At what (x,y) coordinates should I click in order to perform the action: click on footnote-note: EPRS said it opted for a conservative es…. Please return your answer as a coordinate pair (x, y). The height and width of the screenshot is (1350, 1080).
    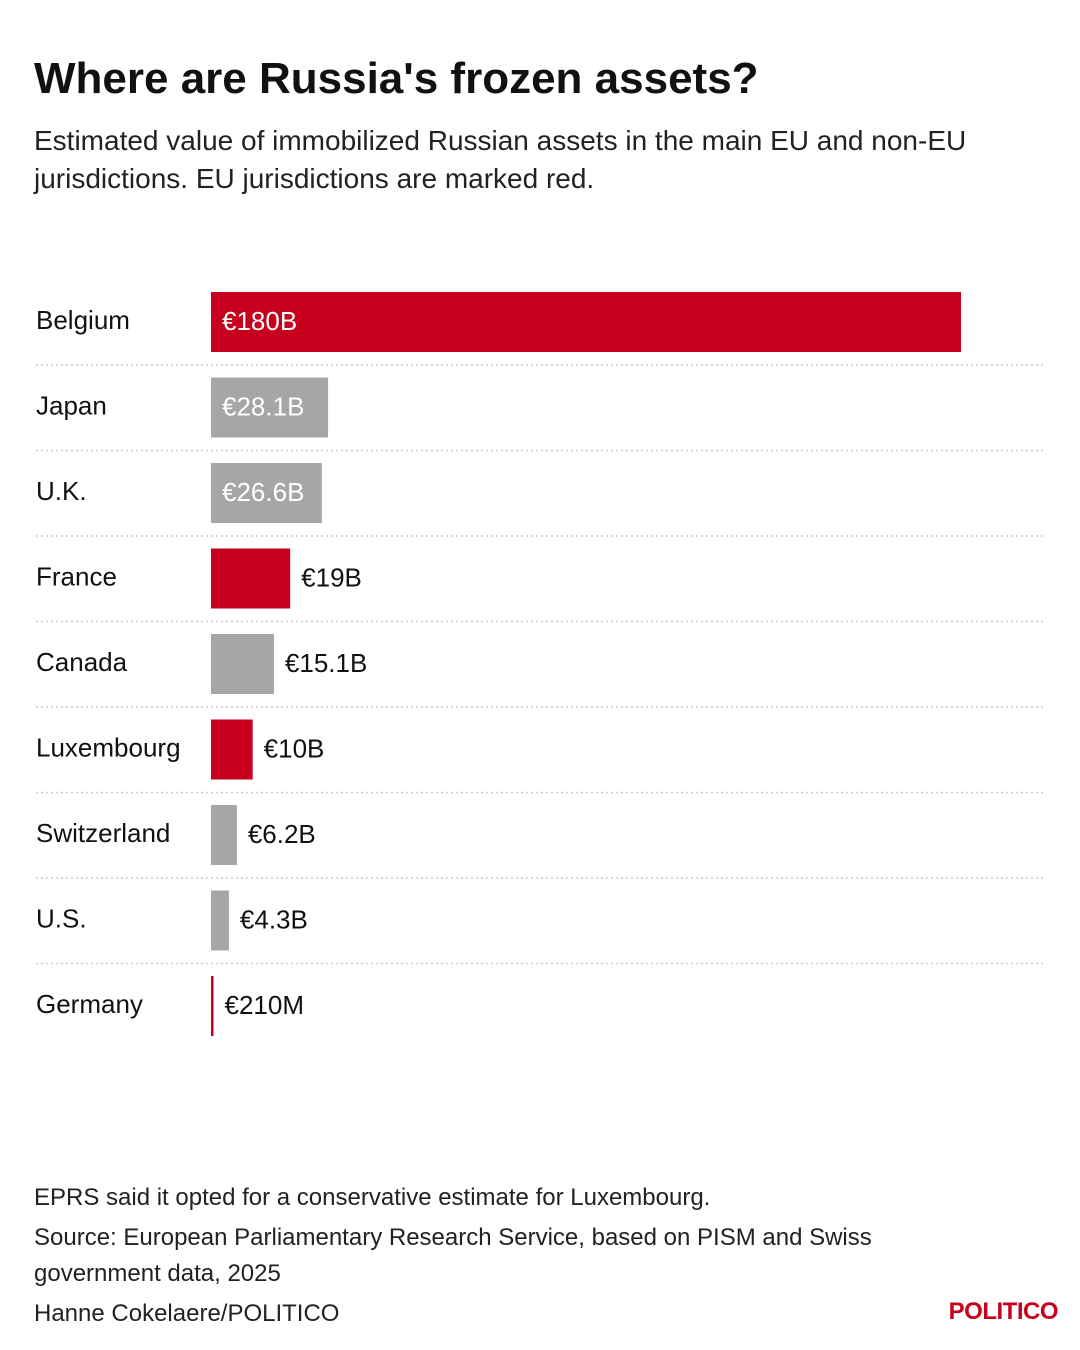
    Looking at the image, I should click on (372, 1197).